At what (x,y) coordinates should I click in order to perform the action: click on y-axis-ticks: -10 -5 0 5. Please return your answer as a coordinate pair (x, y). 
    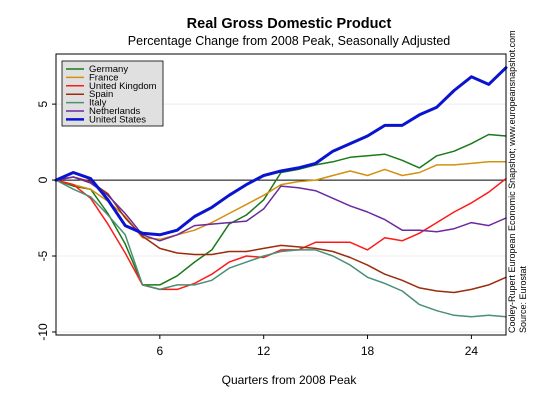
    Looking at the image, I should click on (46, 220).